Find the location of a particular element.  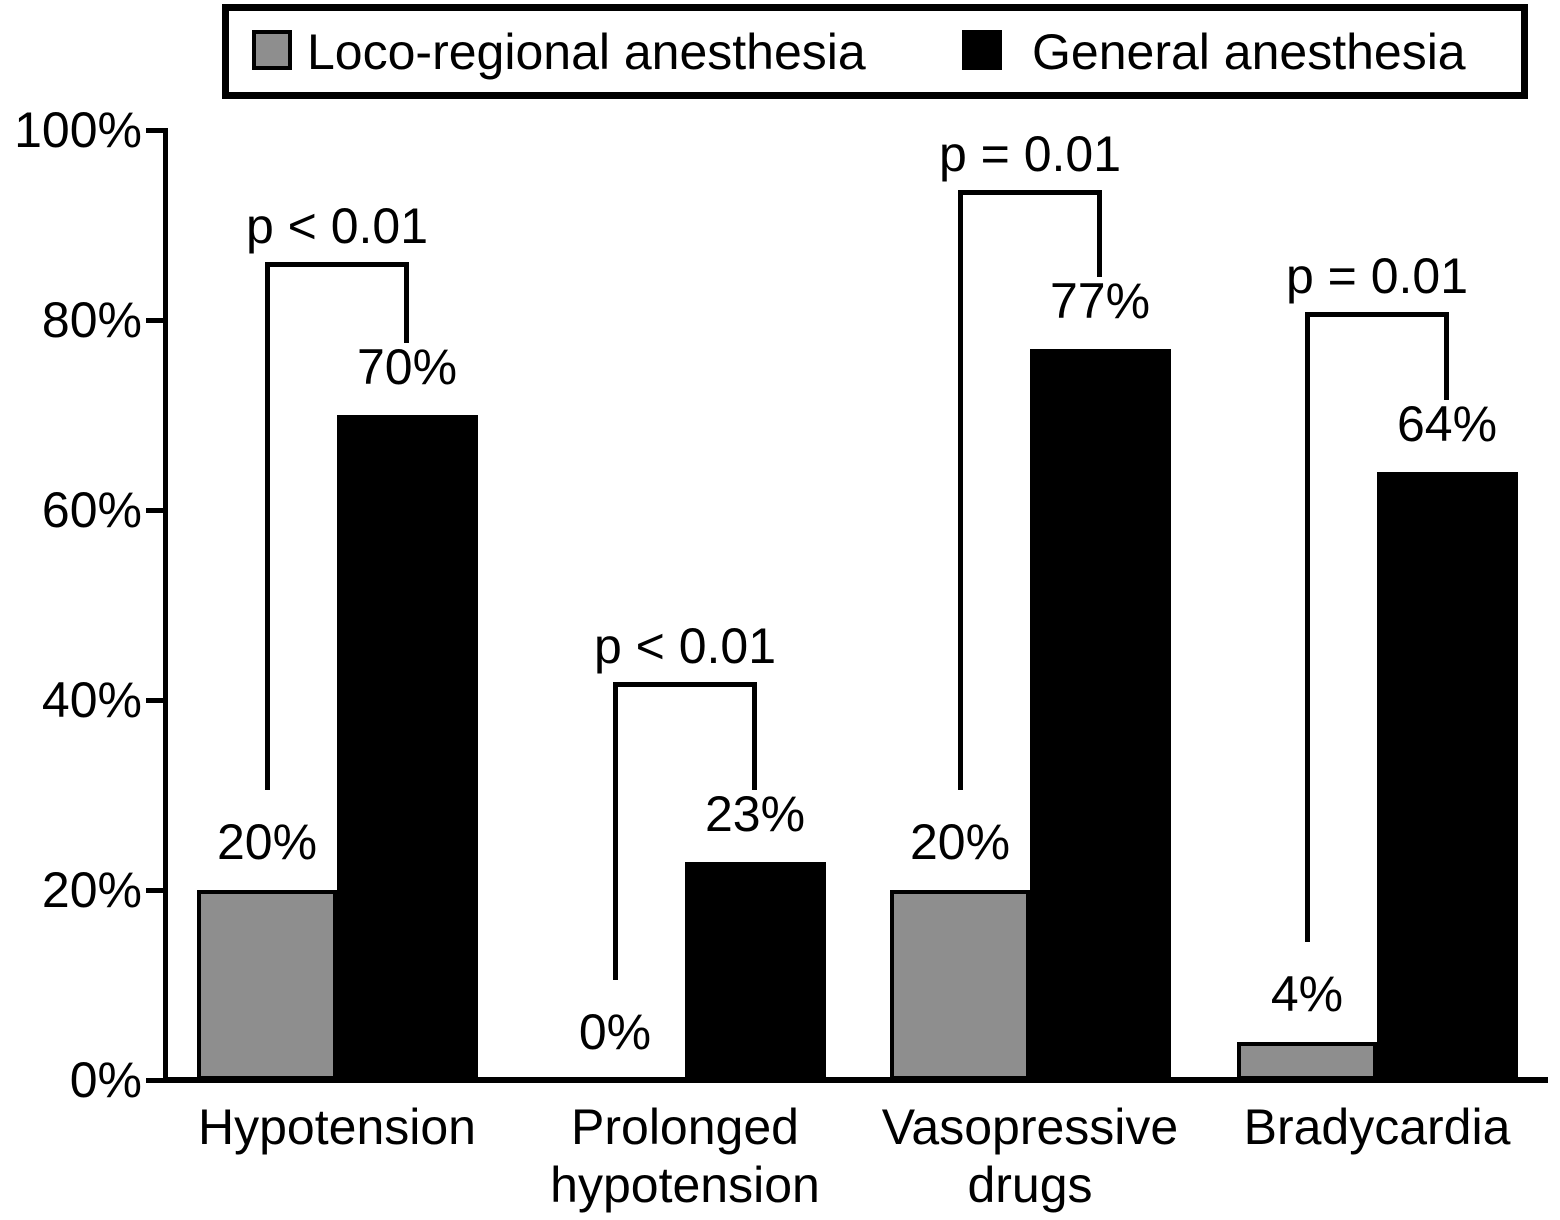

legend-swatch-general-icon is located at coordinates (982, 50).